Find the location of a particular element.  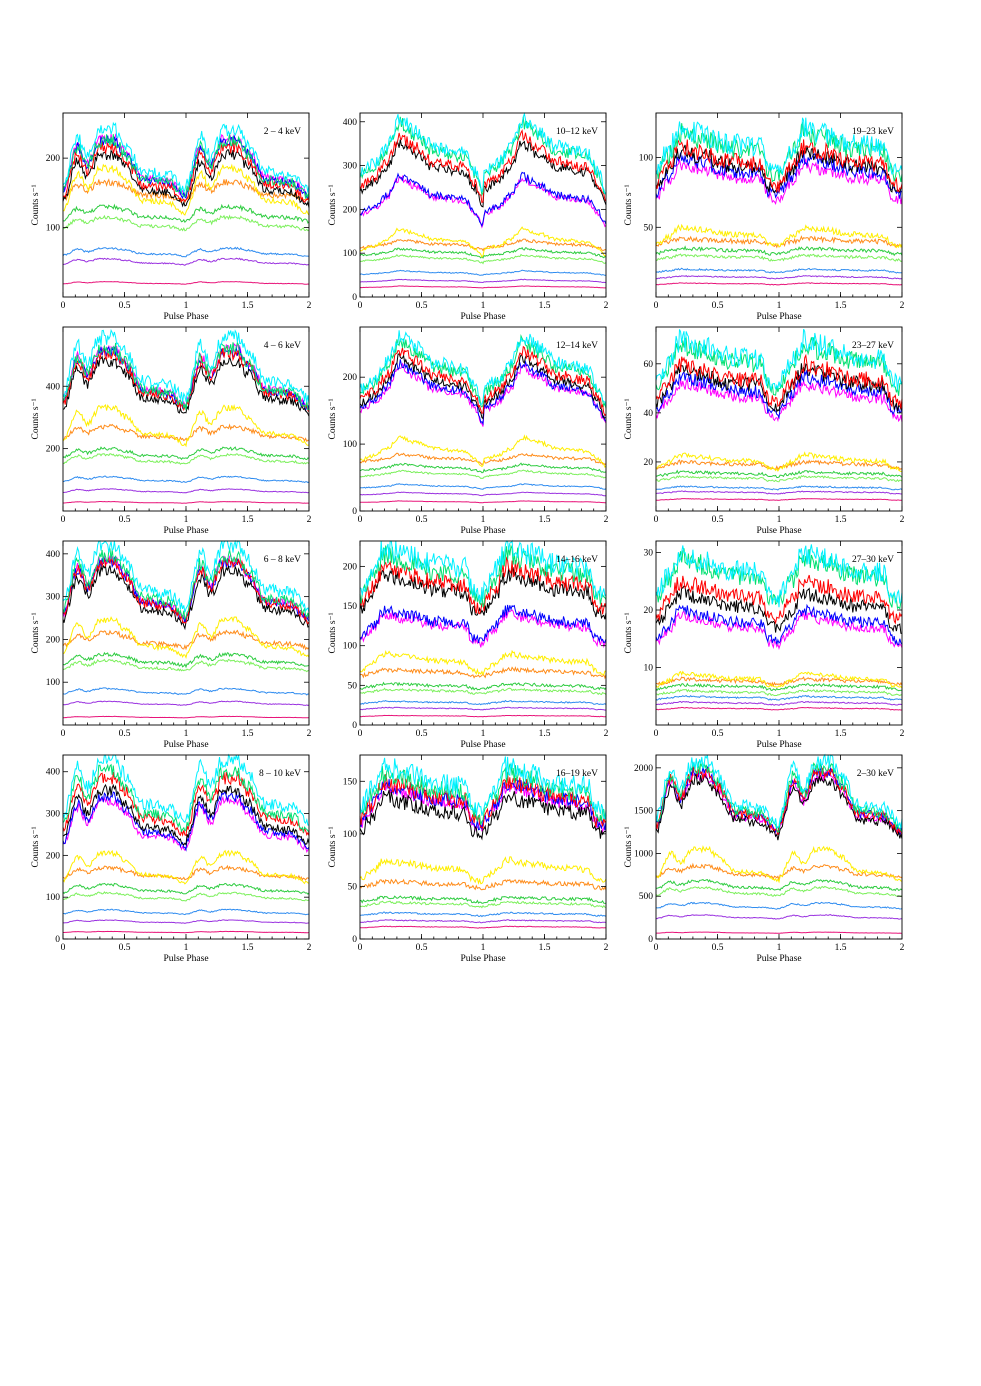

y-tick-label: 20 is located at coordinates (649, 463).